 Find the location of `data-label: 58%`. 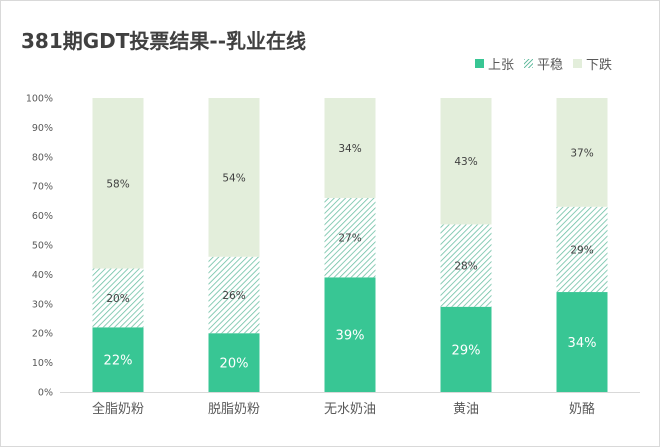

data-label: 58% is located at coordinates (117, 184).